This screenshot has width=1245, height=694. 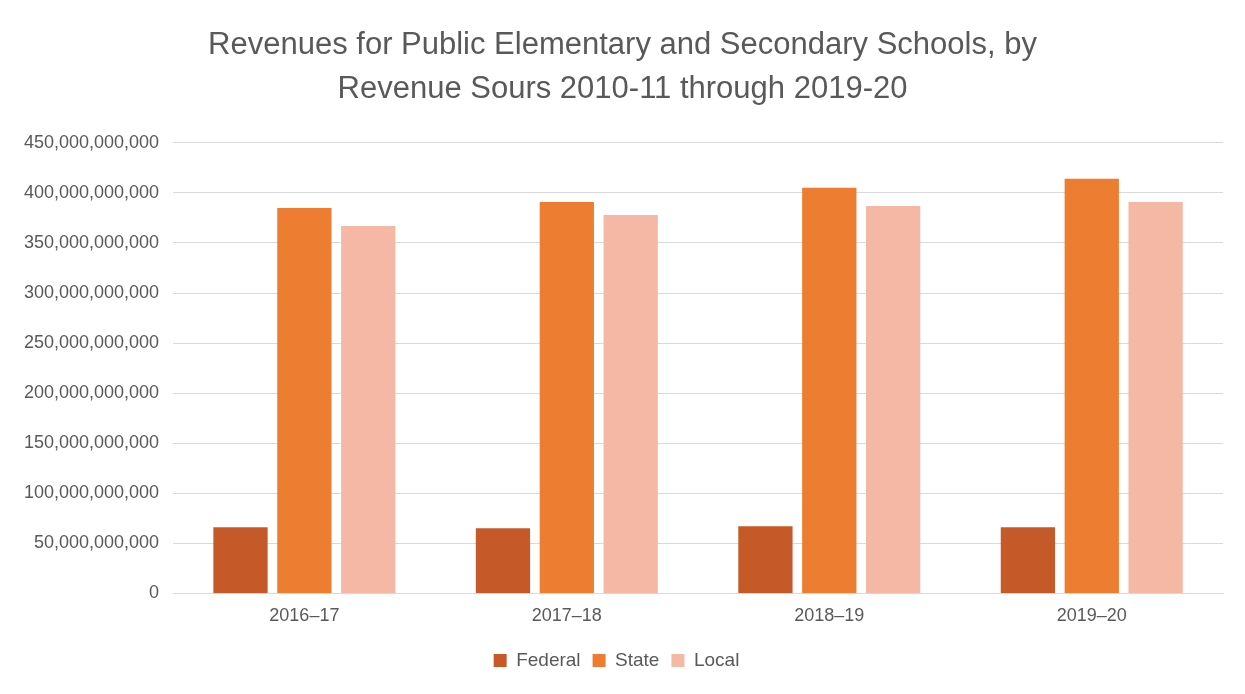 I want to click on legend-label: State, so click(x=637, y=659).